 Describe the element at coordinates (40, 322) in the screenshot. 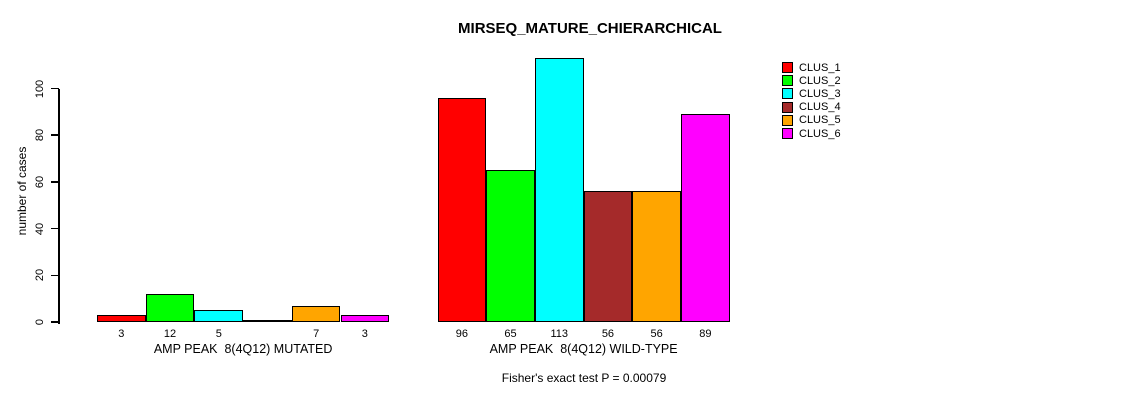

I see `y-tick-label: 0` at that location.